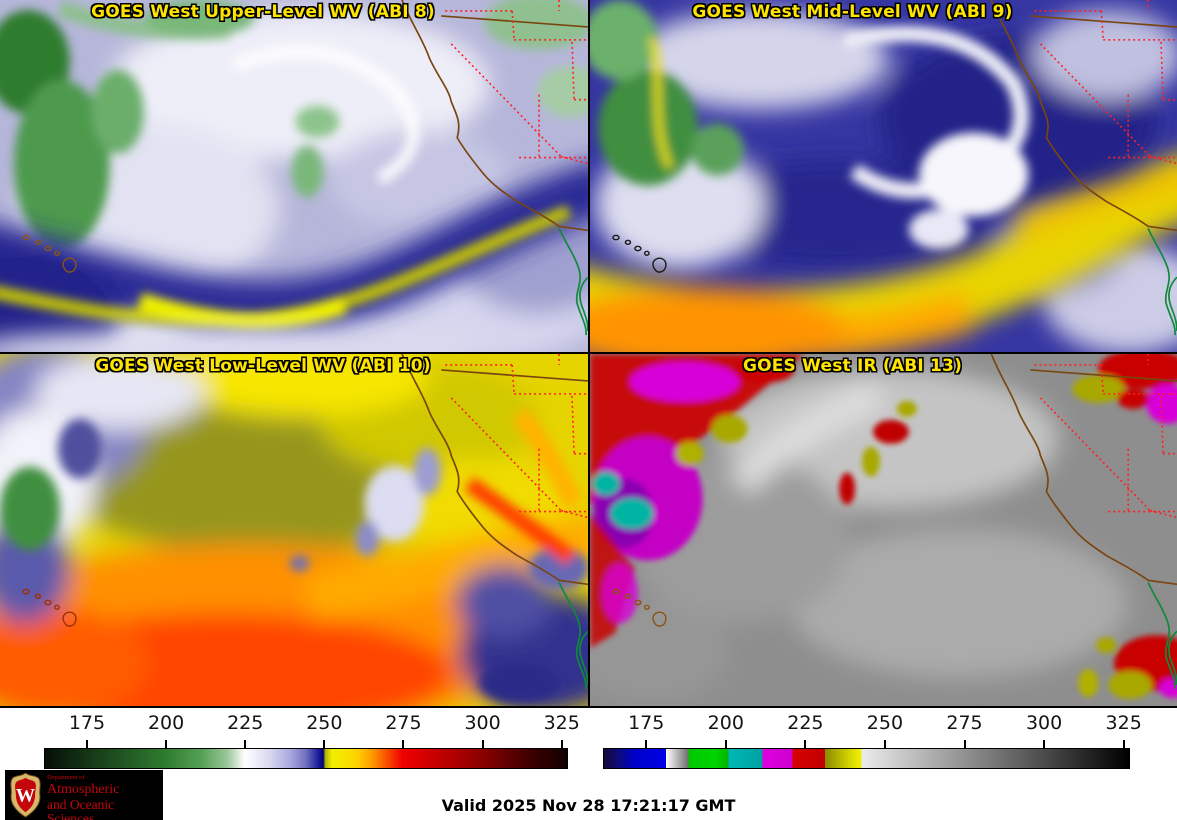 This screenshot has width=1177, height=820. I want to click on panel-title-mid-level-wv: GOES West Mid-Level WV (ABI 9), so click(852, 12).